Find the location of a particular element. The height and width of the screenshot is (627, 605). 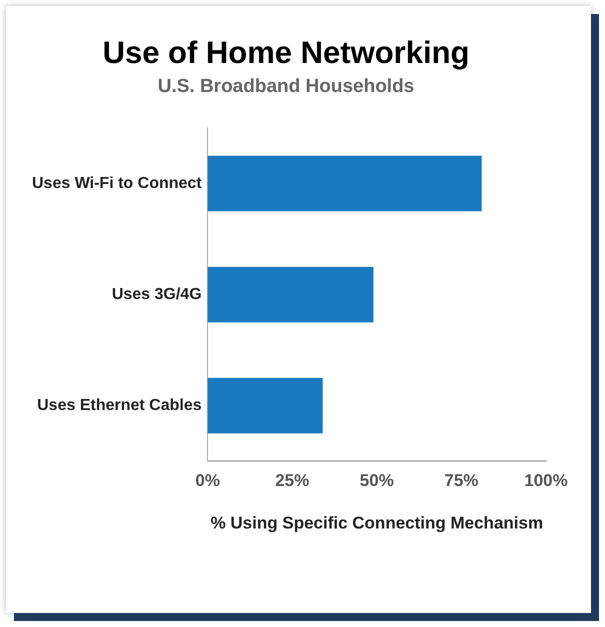

chart-title: Use of Home Networking is located at coordinates (286, 52).